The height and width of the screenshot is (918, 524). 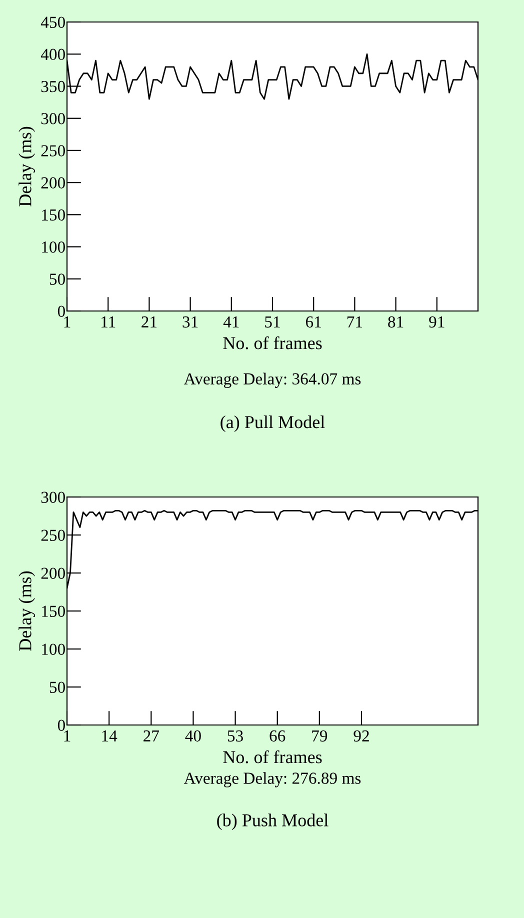 What do you see at coordinates (53, 86) in the screenshot?
I see `y-tick-label: 350` at bounding box center [53, 86].